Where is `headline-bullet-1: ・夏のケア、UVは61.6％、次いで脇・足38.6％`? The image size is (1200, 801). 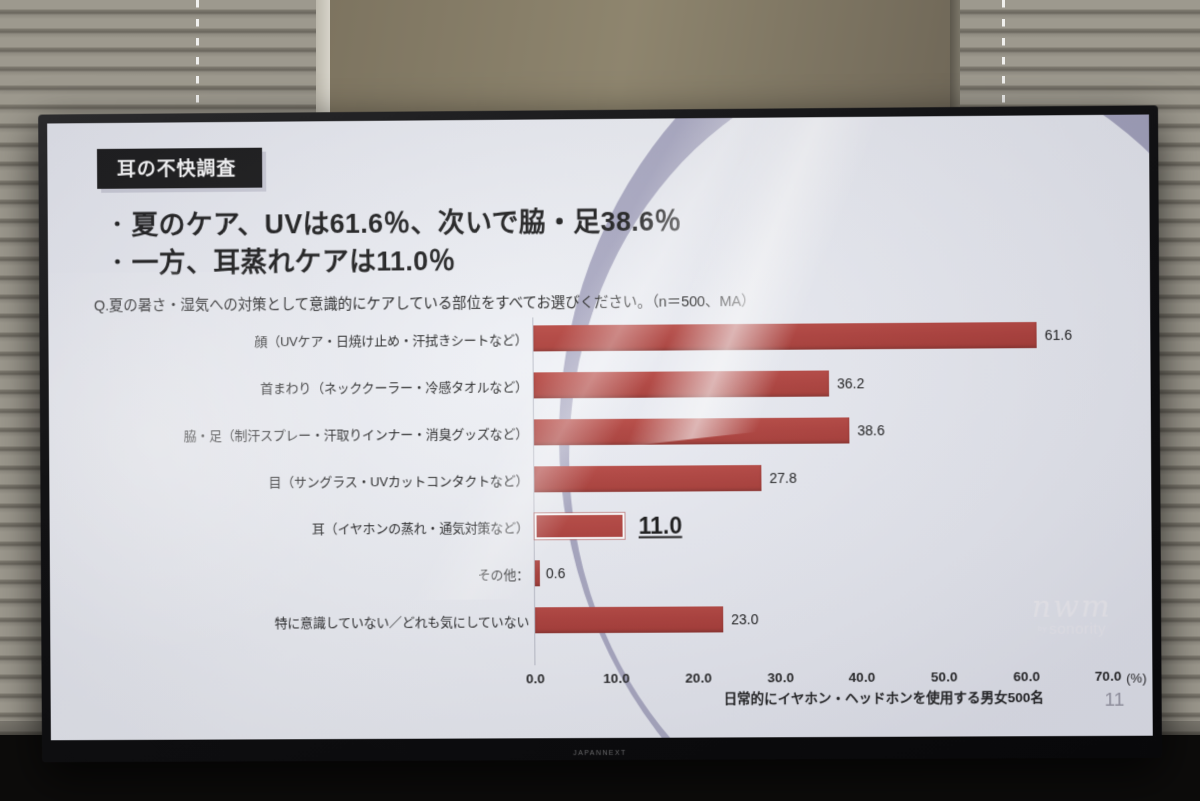
headline-bullet-1: ・夏のケア、UVは61.6％、次いで脇・足38.6％ is located at coordinates (394, 223).